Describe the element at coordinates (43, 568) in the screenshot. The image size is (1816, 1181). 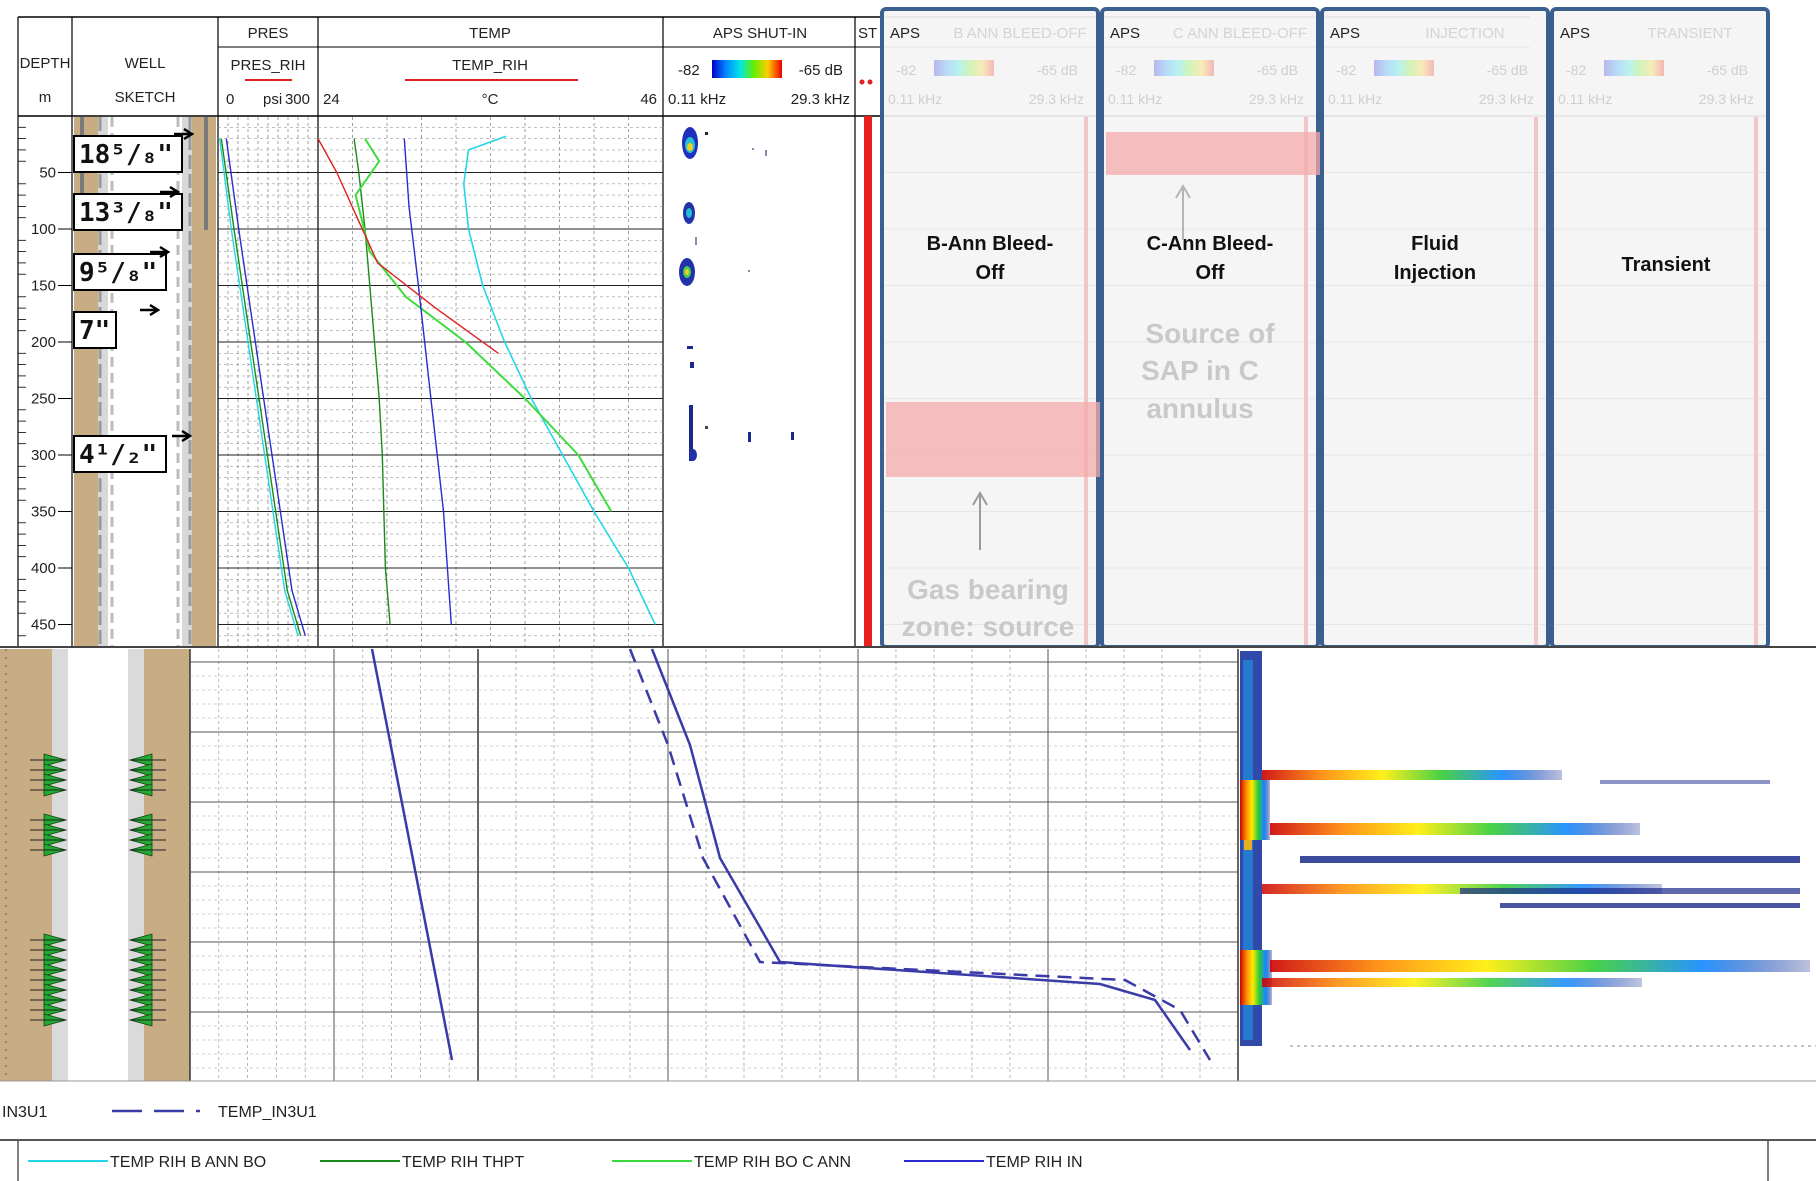
I see `depth-tick-label: 400` at that location.